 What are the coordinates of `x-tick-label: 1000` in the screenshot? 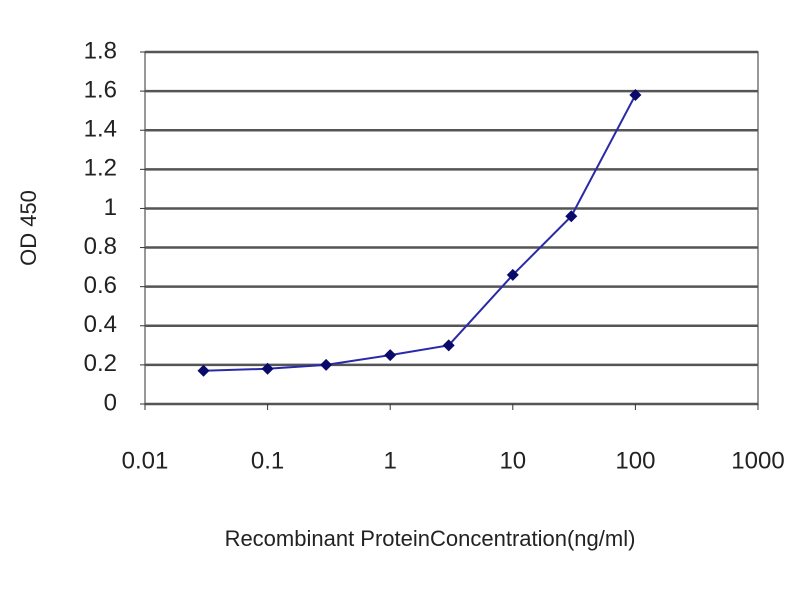 It's located at (757, 460).